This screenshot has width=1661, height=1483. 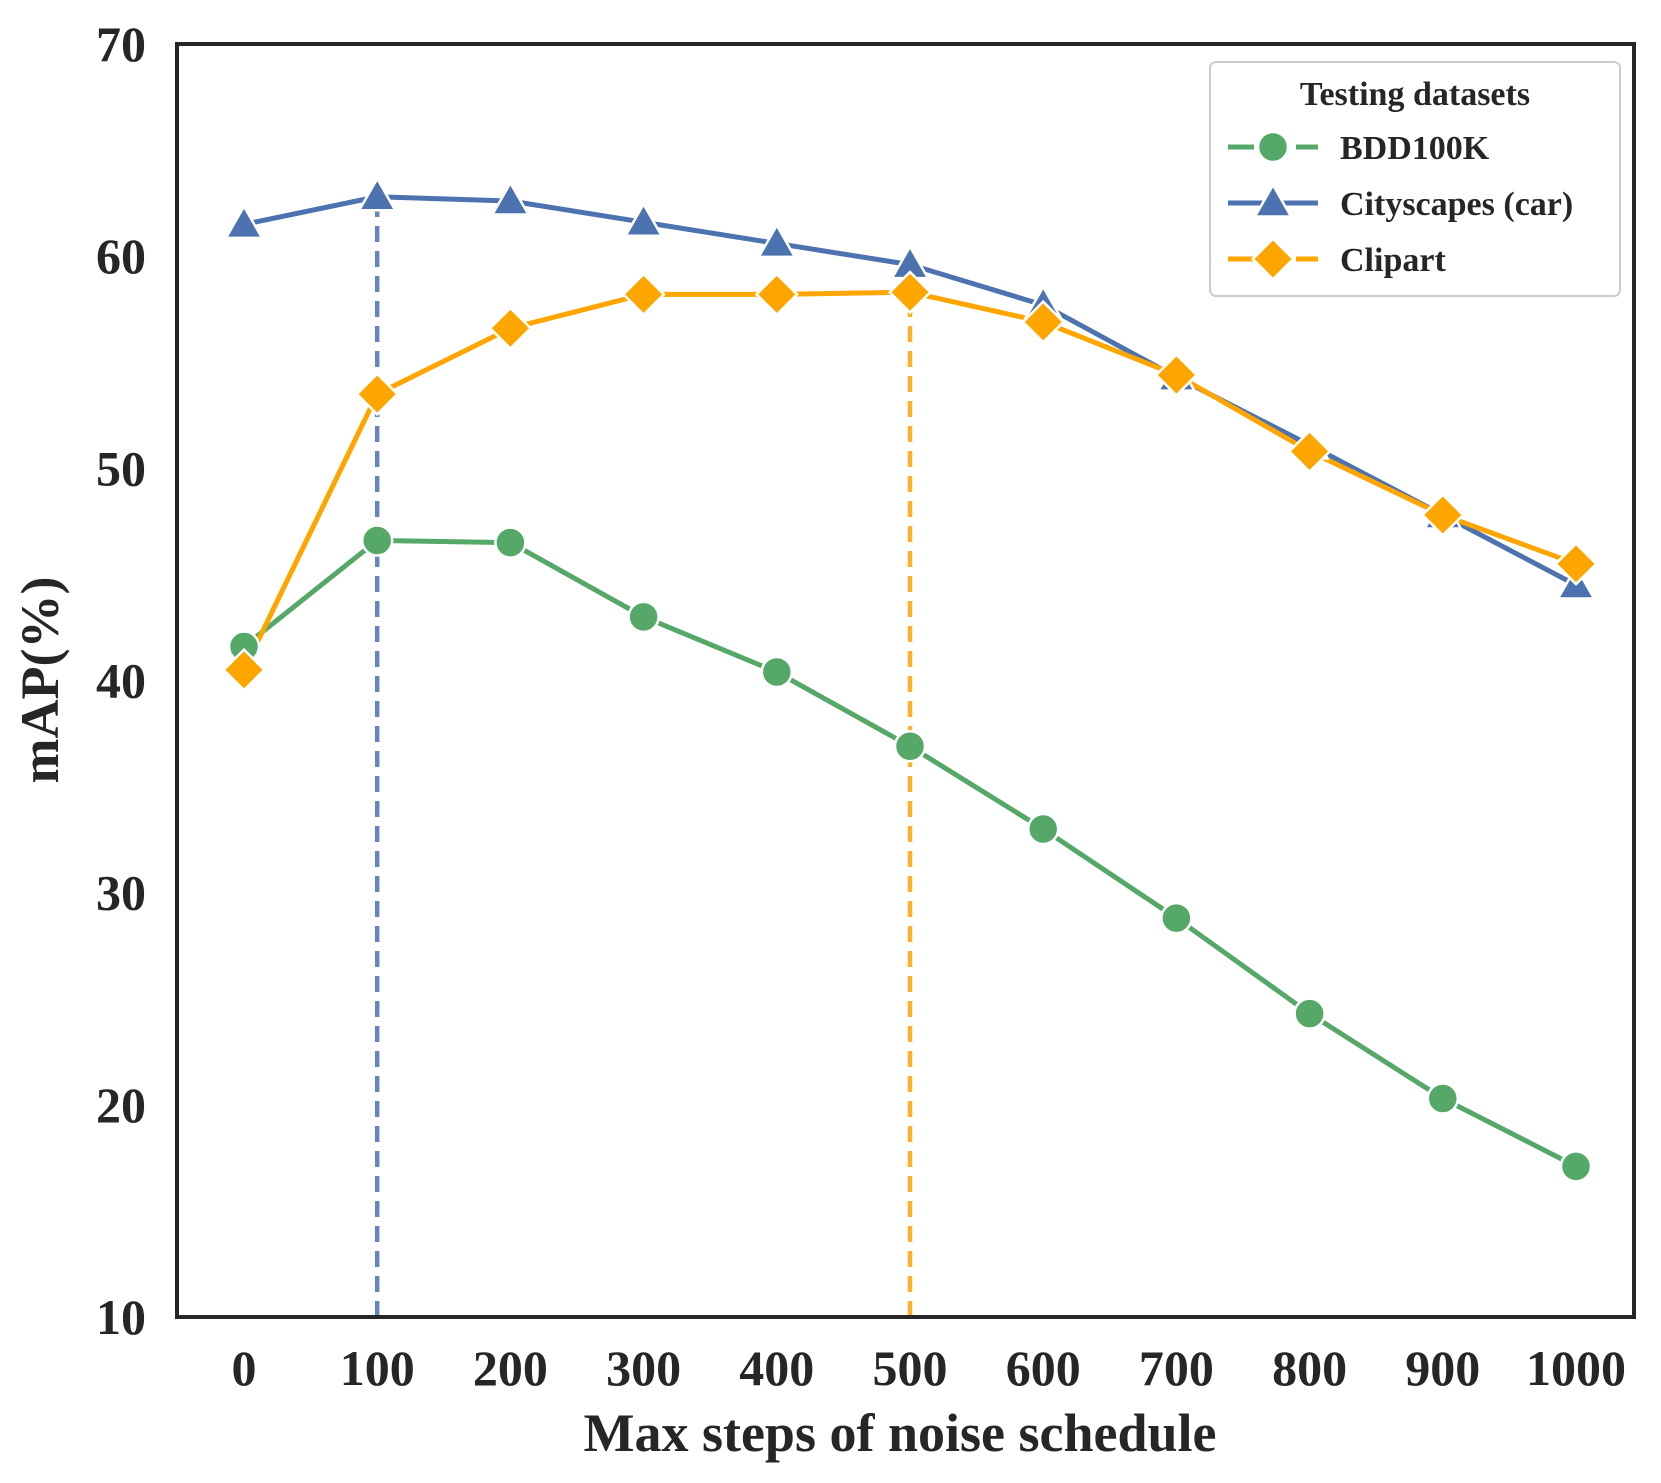 I want to click on x-tick-label: 800, so click(x=1309, y=1368).